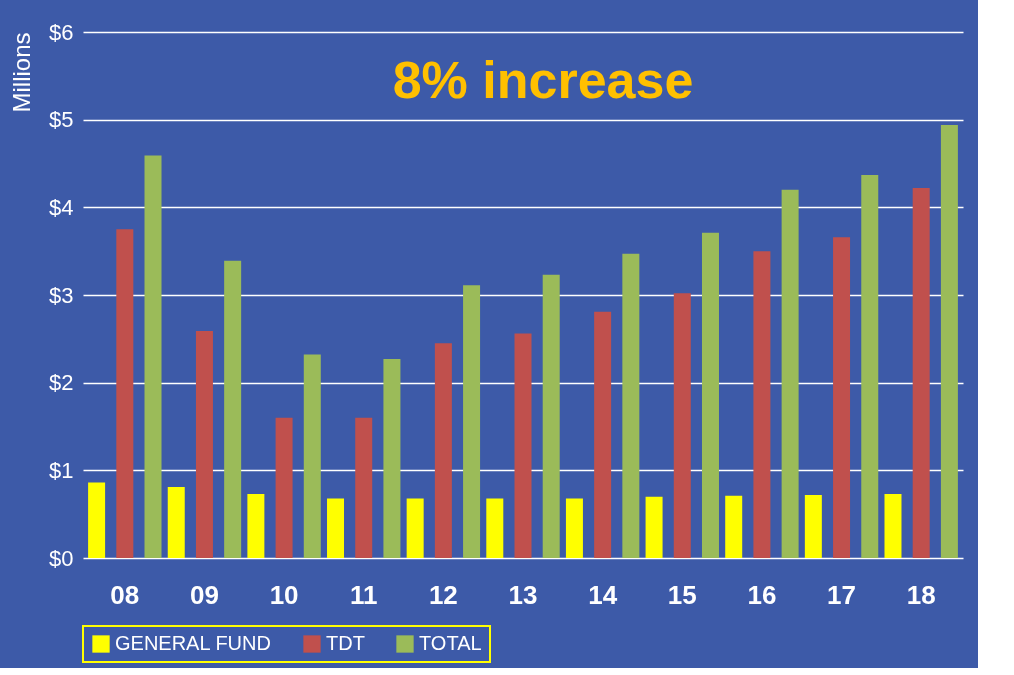 This screenshot has height=675, width=1014. I want to click on y-tick-label: $6, so click(61, 32).